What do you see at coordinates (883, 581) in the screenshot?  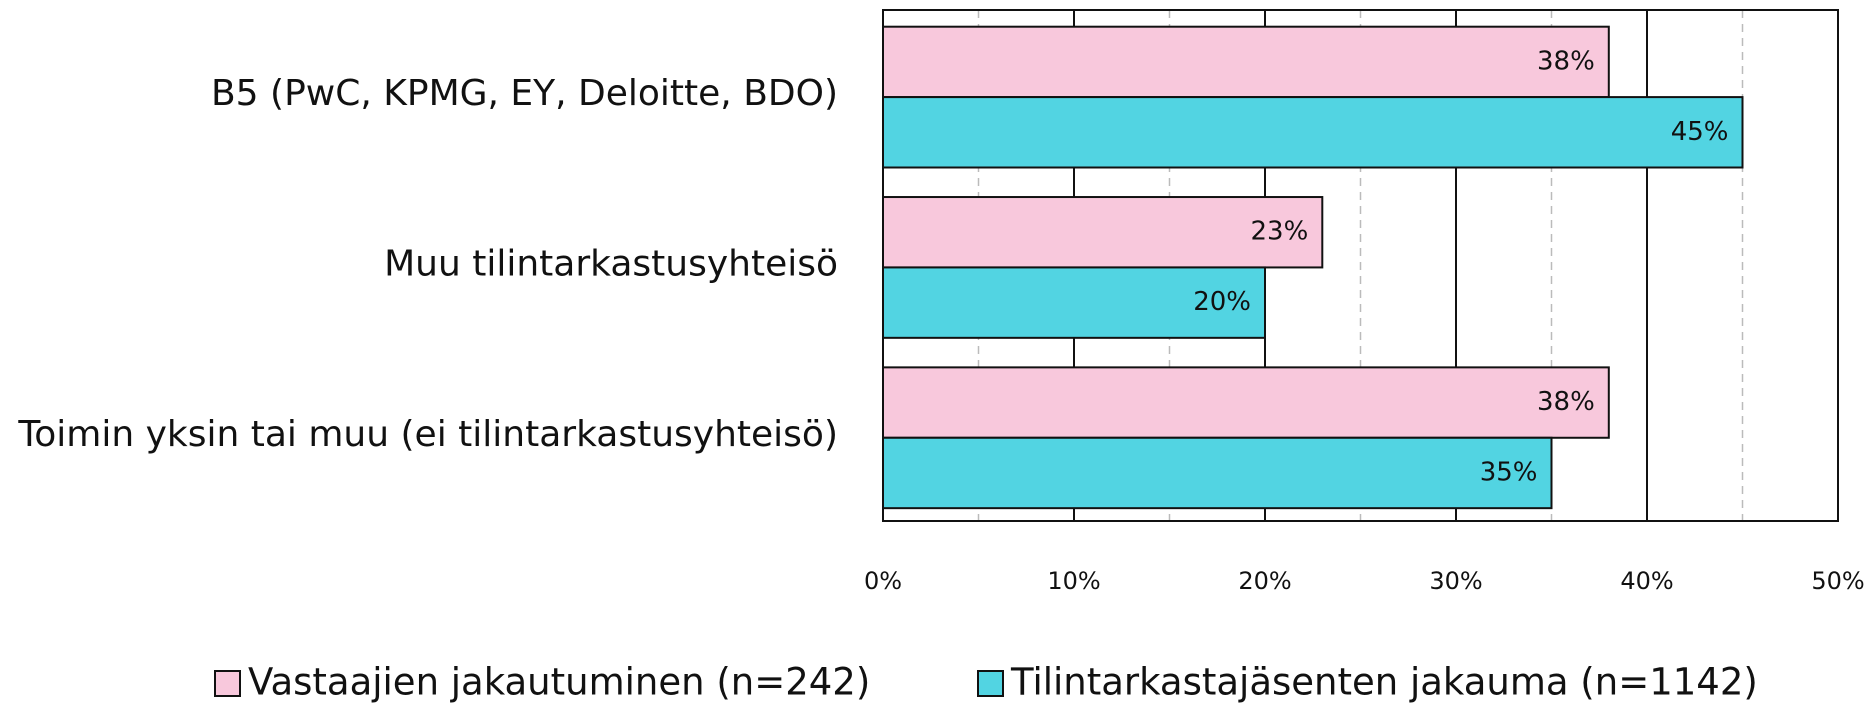 I see `x-tick-label: 0%` at bounding box center [883, 581].